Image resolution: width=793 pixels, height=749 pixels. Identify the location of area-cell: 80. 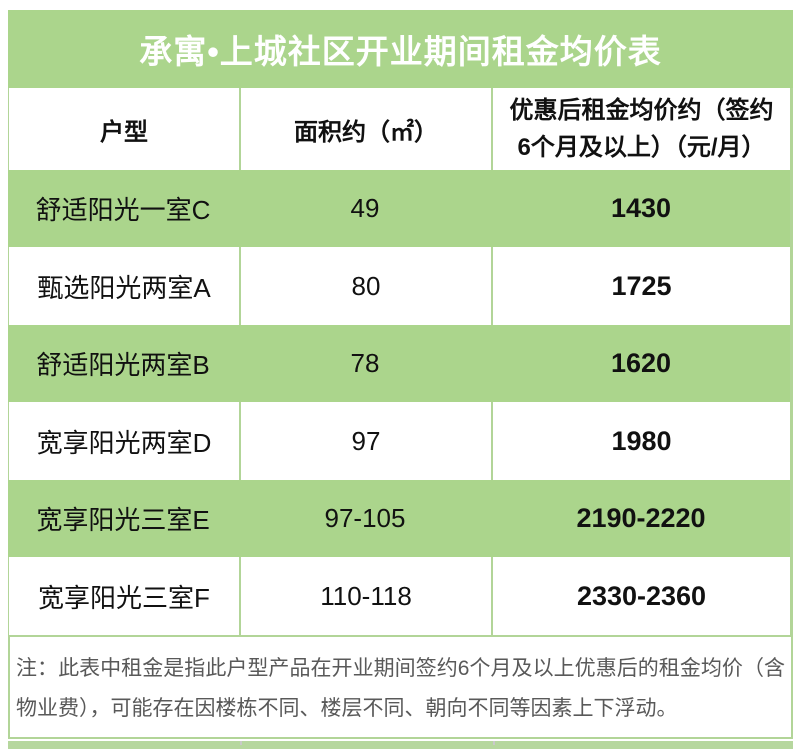
(367, 286).